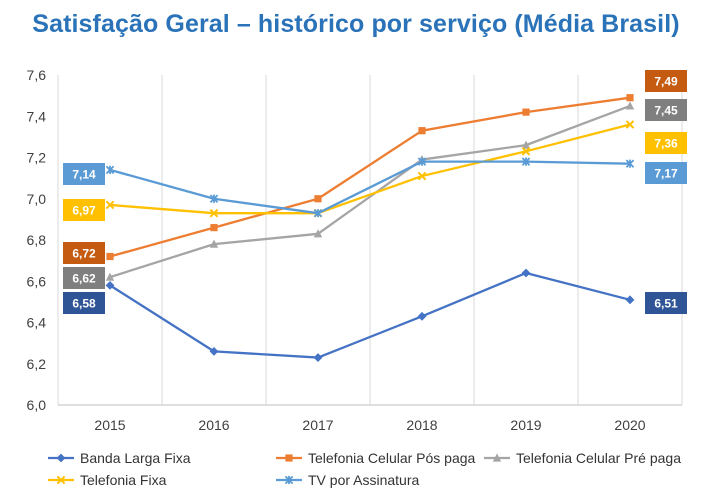  What do you see at coordinates (135, 458) in the screenshot?
I see `legend-label: Banda Larga Fixa` at bounding box center [135, 458].